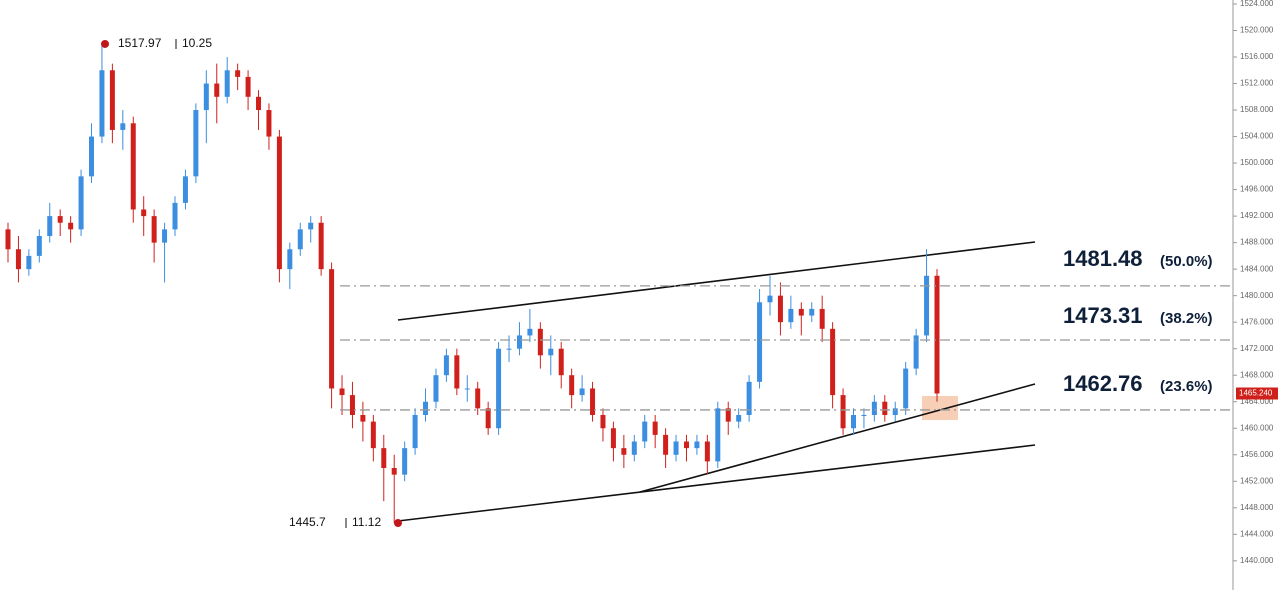 The image size is (1280, 590). I want to click on y-tick-label: 1464.000, so click(1257, 401).